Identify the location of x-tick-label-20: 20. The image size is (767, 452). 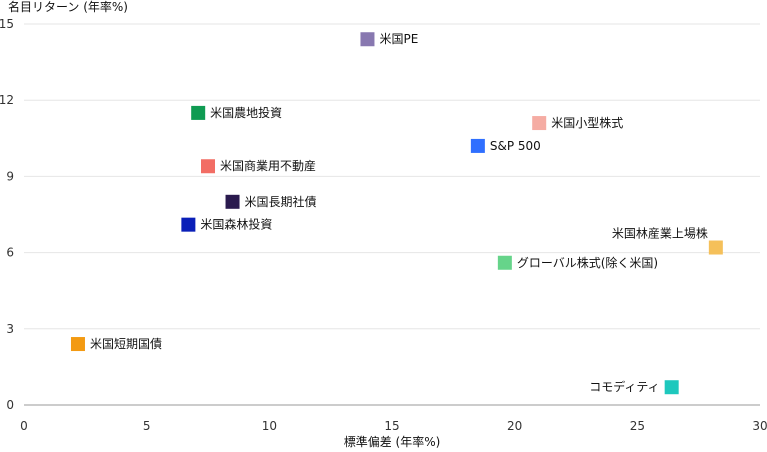
(514, 426).